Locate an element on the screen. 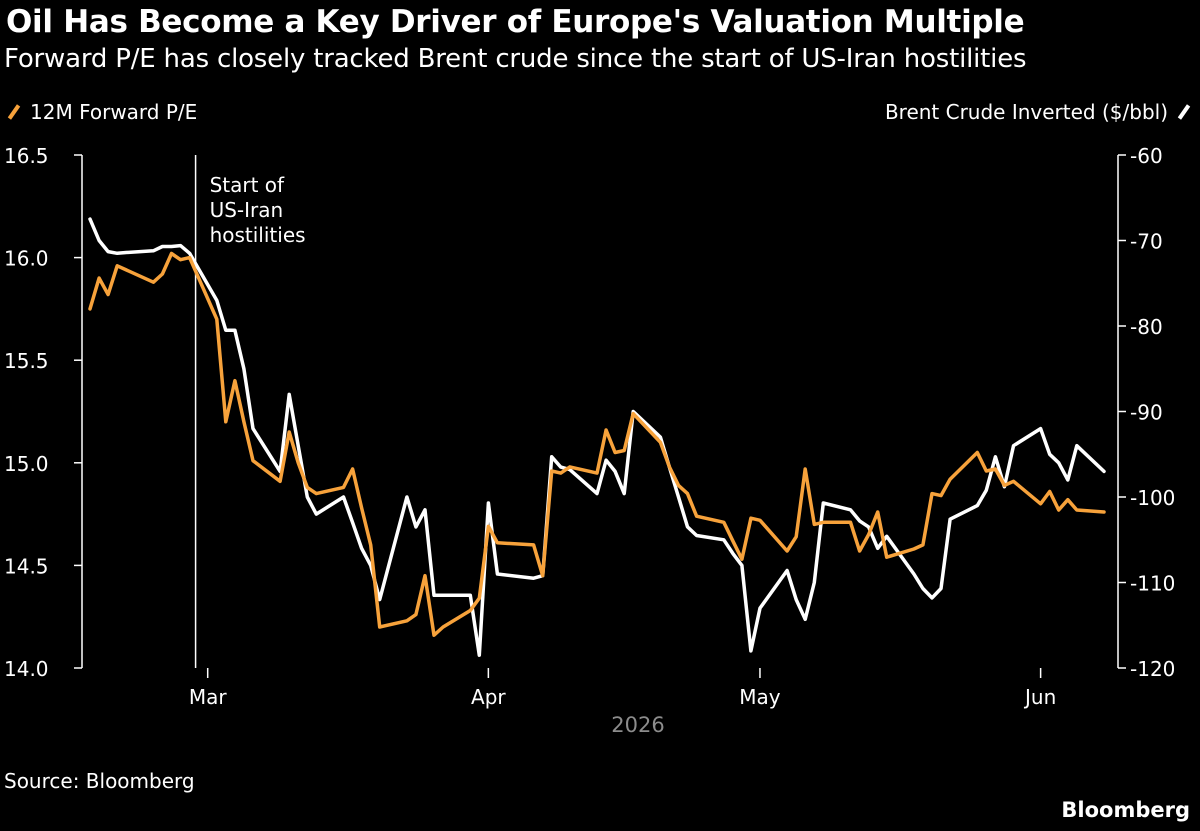 The image size is (1200, 831). right-axis-tick-label: -80 is located at coordinates (1146, 327).